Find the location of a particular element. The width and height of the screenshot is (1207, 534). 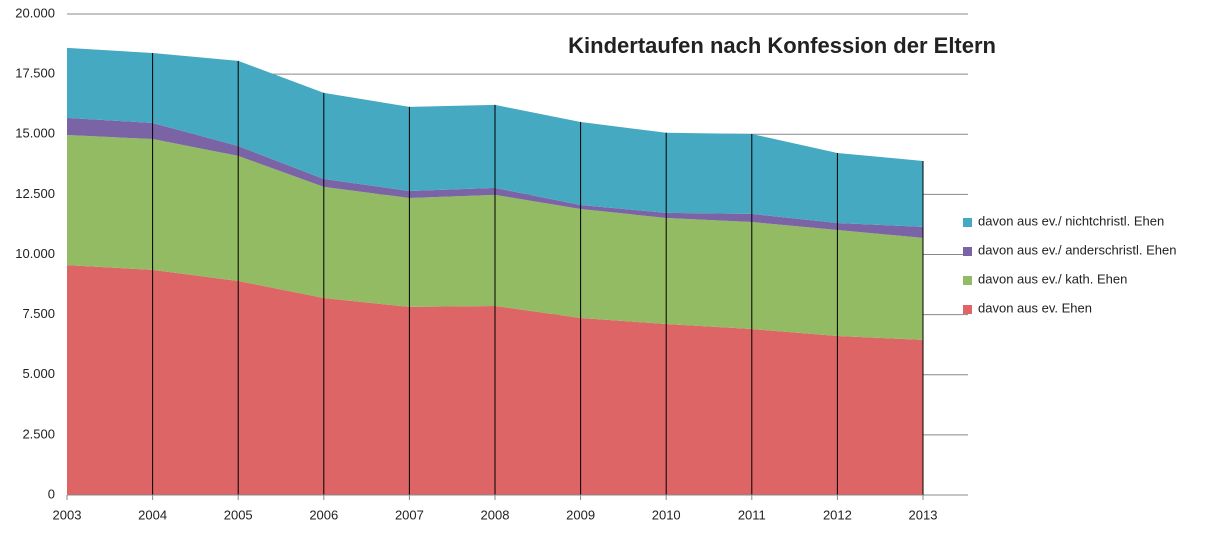

y-tick-label: 10.000 is located at coordinates (35, 253).